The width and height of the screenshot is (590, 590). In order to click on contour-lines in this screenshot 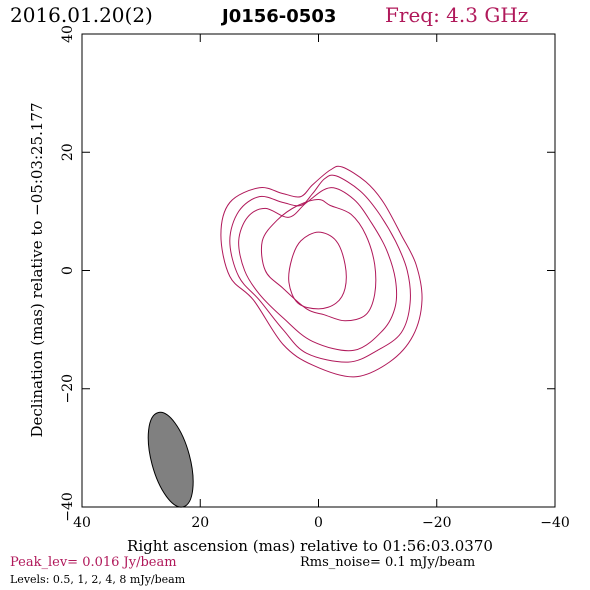, I will do `click(321, 271)`.